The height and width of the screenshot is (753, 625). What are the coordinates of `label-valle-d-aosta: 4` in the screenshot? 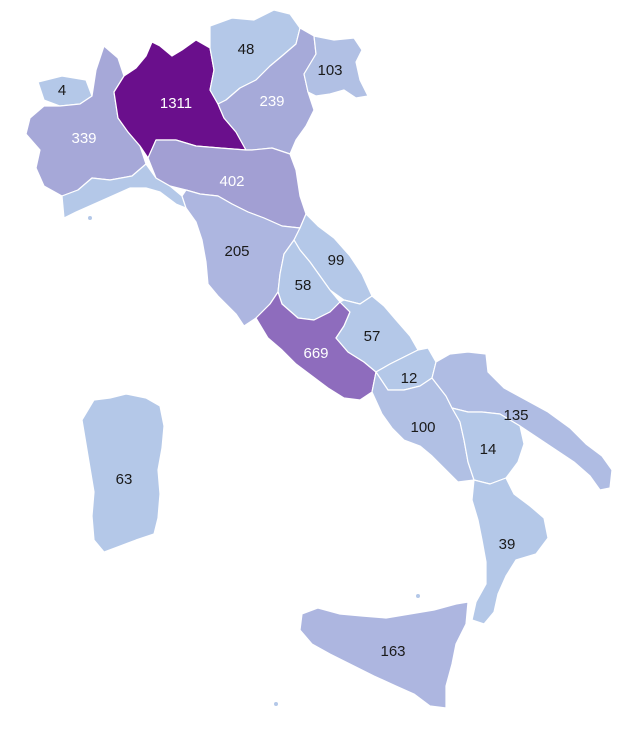 It's located at (62, 90).